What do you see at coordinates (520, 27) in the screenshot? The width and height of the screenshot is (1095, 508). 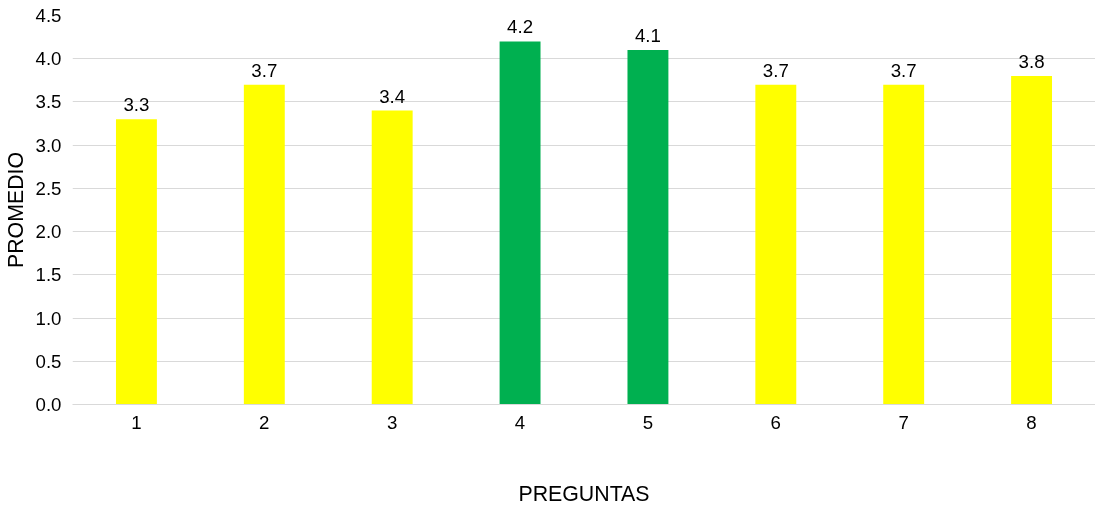 I see `data-label: 4.2` at bounding box center [520, 27].